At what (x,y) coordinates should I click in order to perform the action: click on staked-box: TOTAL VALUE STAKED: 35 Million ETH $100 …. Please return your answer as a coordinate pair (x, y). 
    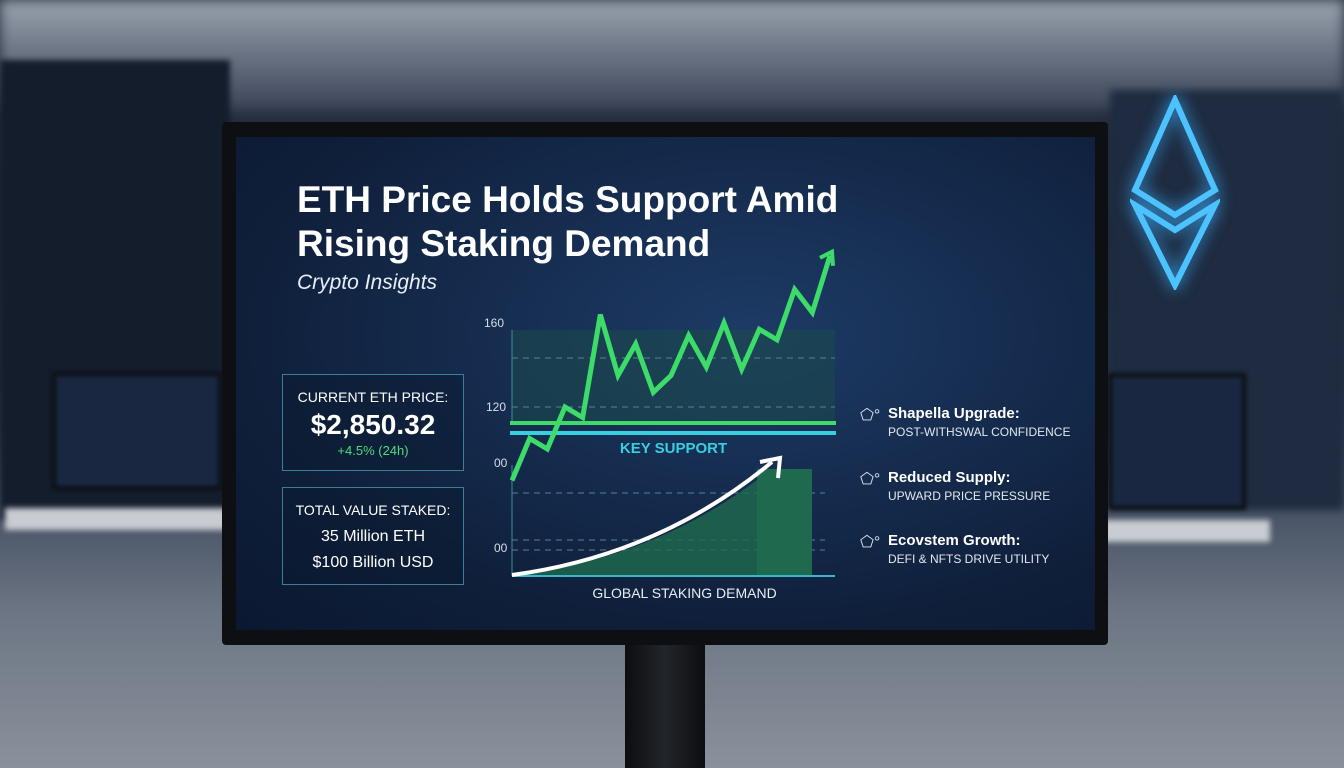
    Looking at the image, I should click on (373, 536).